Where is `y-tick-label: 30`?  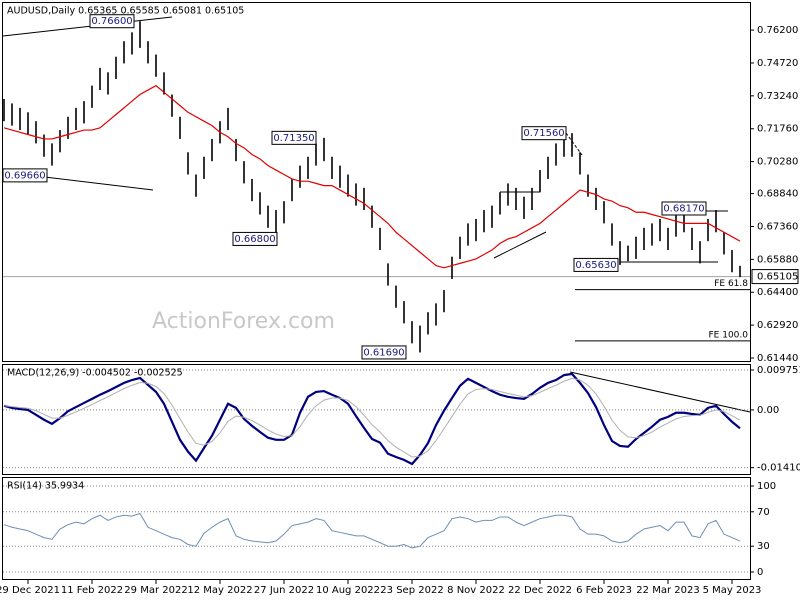
y-tick-label: 30 is located at coordinates (763, 546).